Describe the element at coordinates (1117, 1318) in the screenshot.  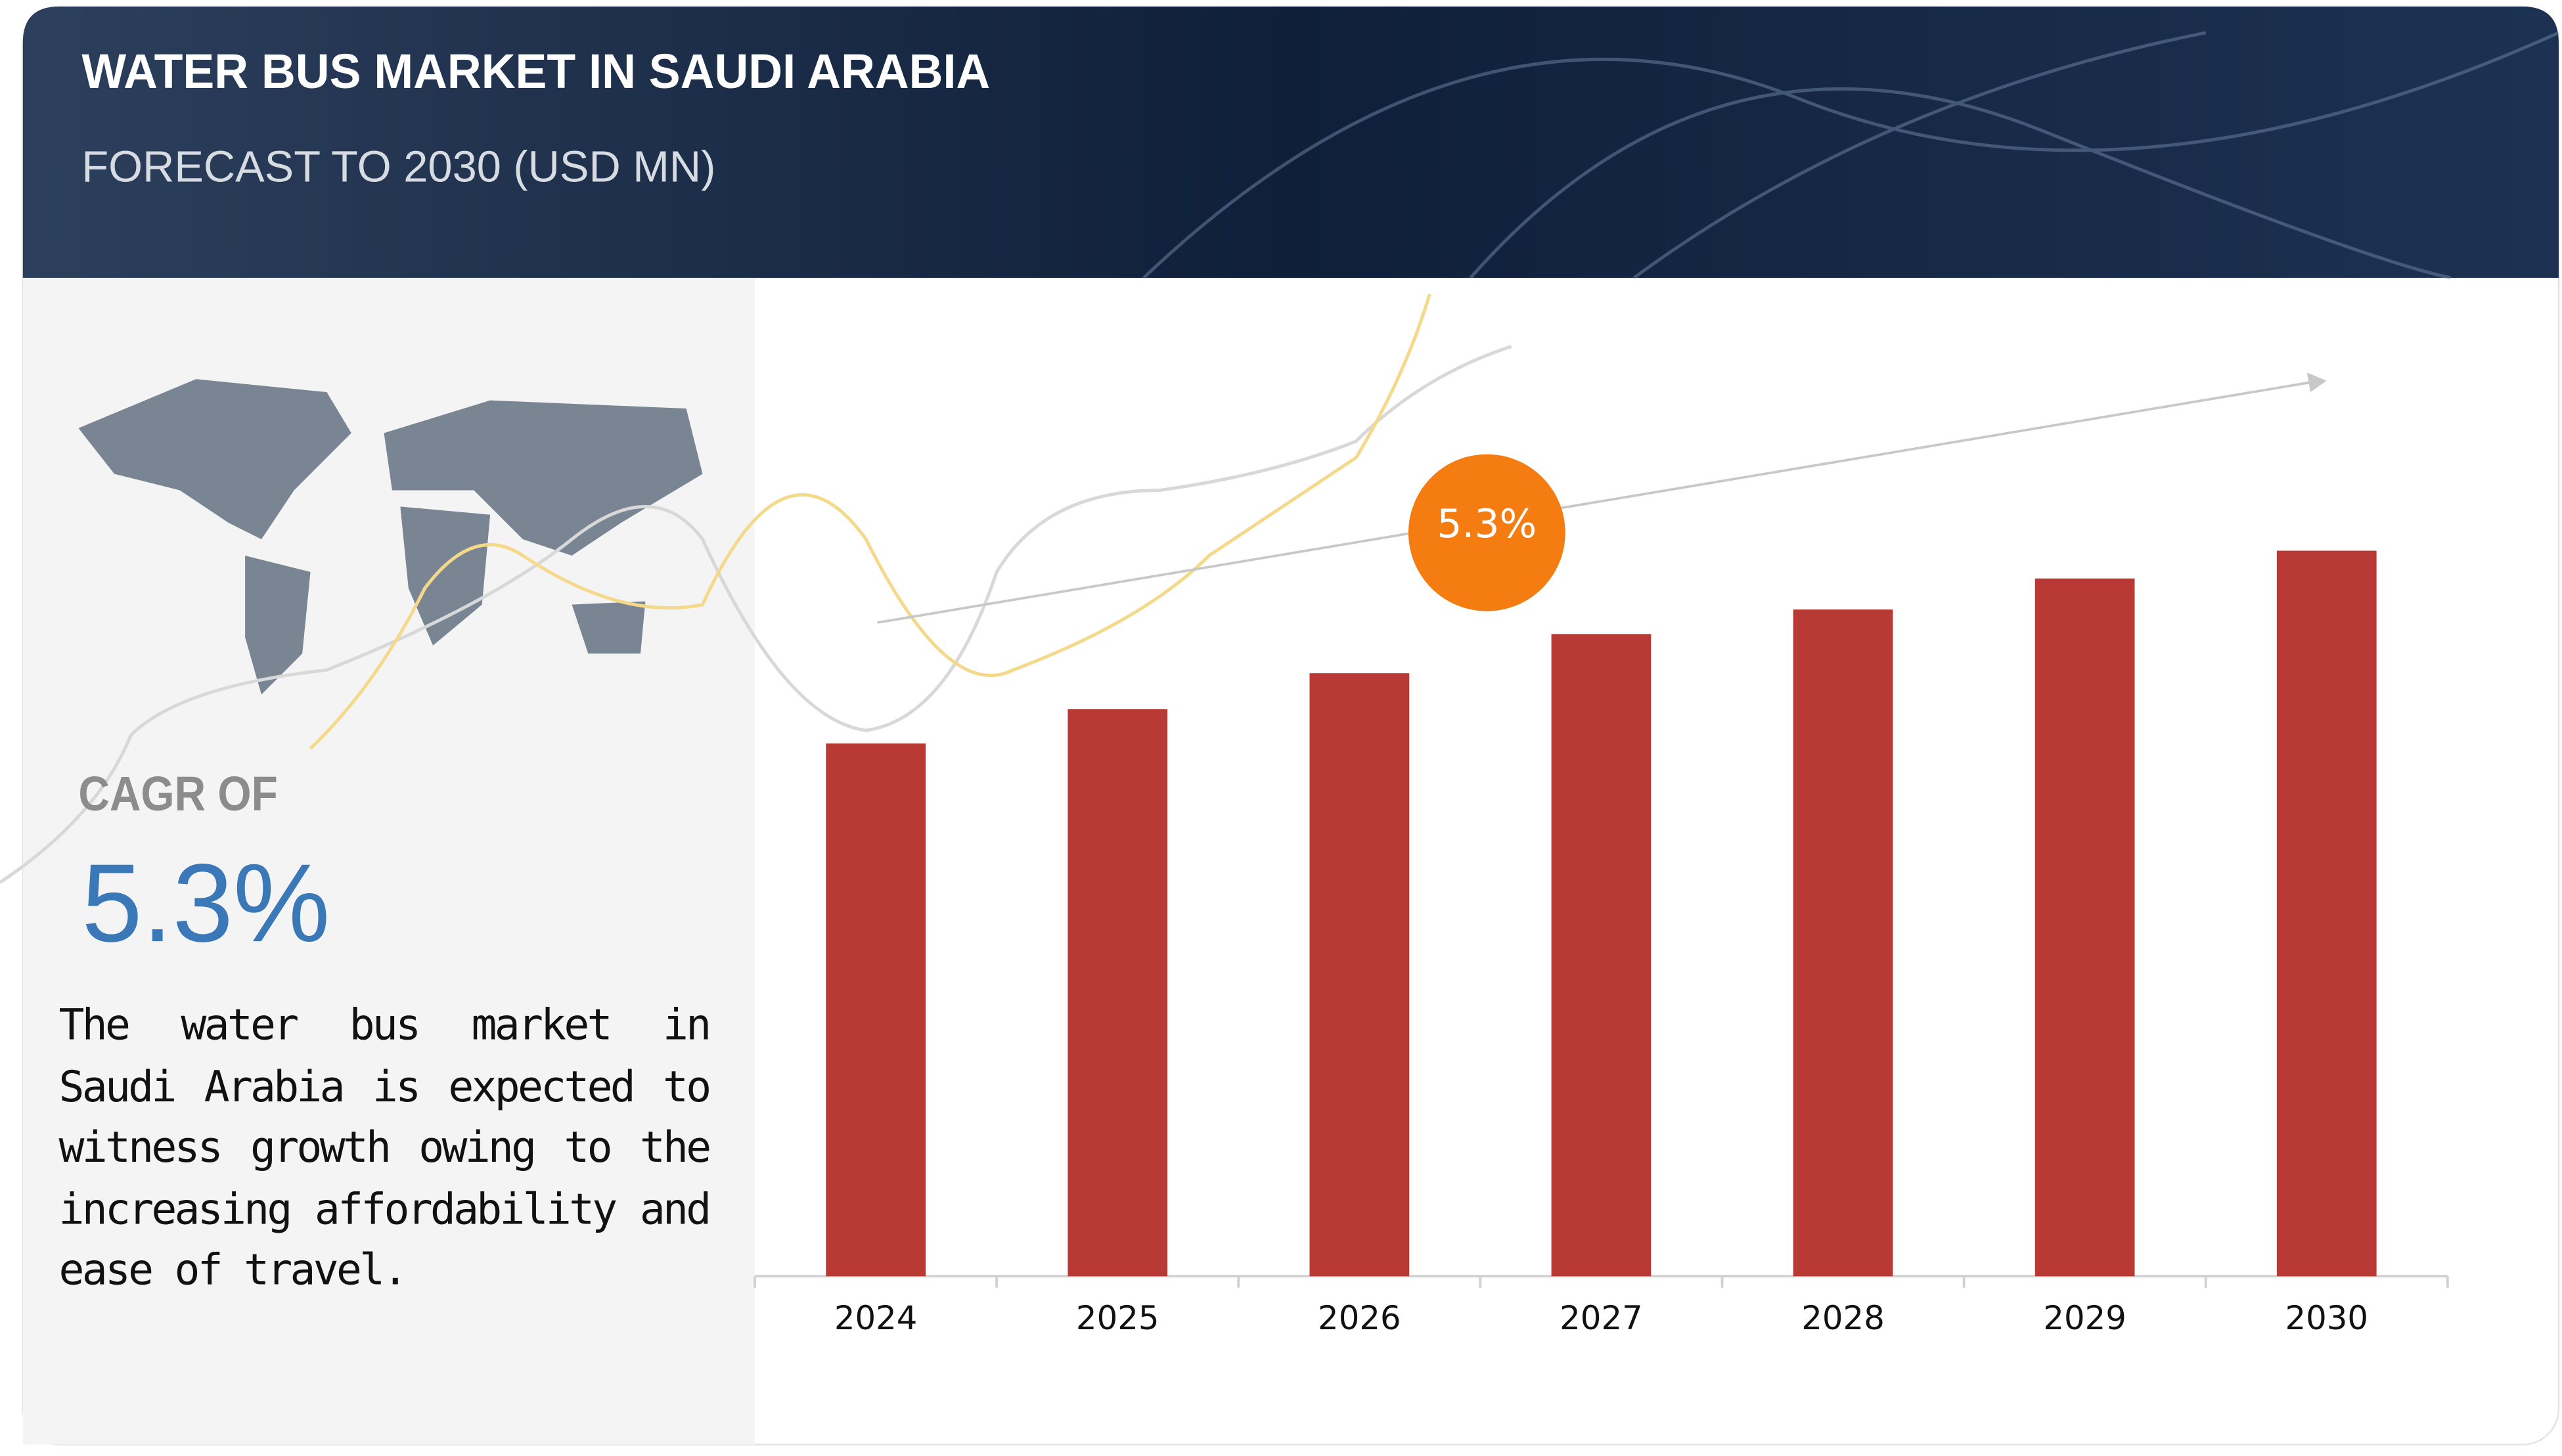
I see `x-tick-label: 2025` at that location.